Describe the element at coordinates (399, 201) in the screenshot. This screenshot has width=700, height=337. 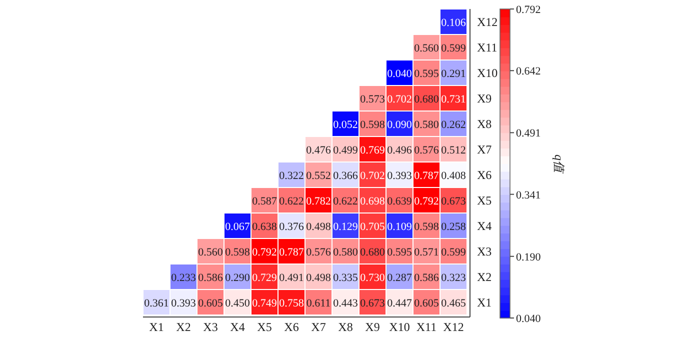
I see `data-label: 0.639` at that location.